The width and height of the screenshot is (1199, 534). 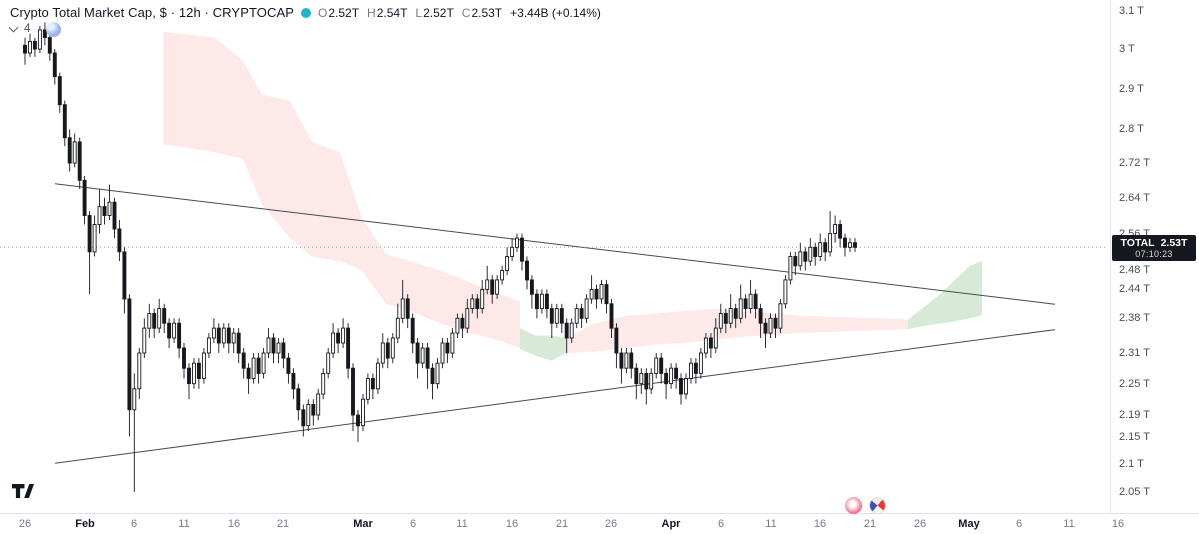 What do you see at coordinates (1131, 88) in the screenshot?
I see `price-tick: 2.9 T` at bounding box center [1131, 88].